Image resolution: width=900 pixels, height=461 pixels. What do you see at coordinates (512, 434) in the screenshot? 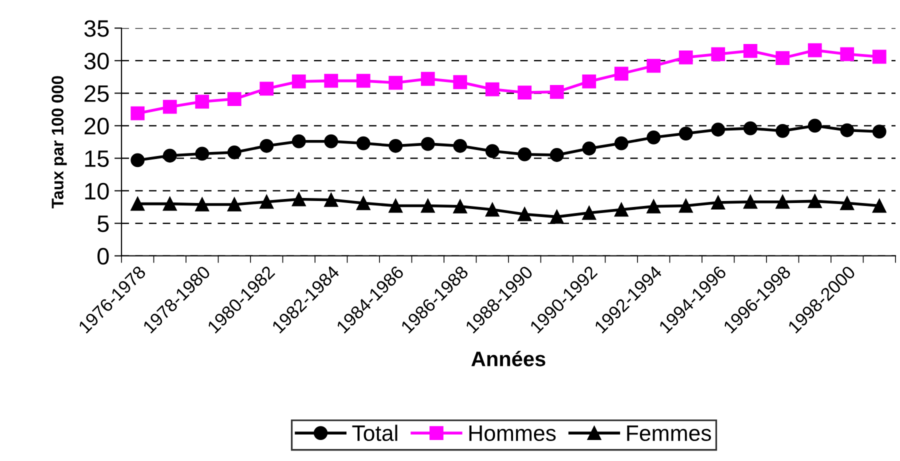
I see `legend-label: Hommes` at bounding box center [512, 434].